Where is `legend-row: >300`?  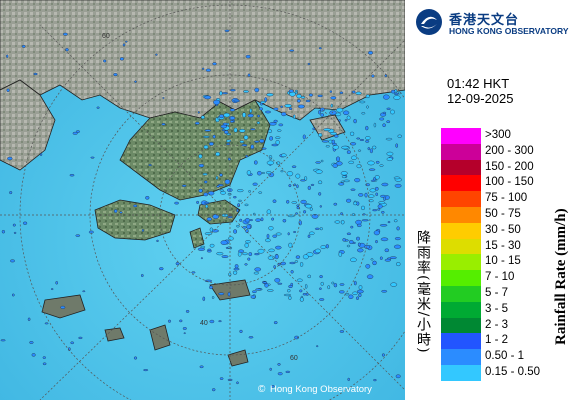
legend-row: >300 is located at coordinates (506, 136).